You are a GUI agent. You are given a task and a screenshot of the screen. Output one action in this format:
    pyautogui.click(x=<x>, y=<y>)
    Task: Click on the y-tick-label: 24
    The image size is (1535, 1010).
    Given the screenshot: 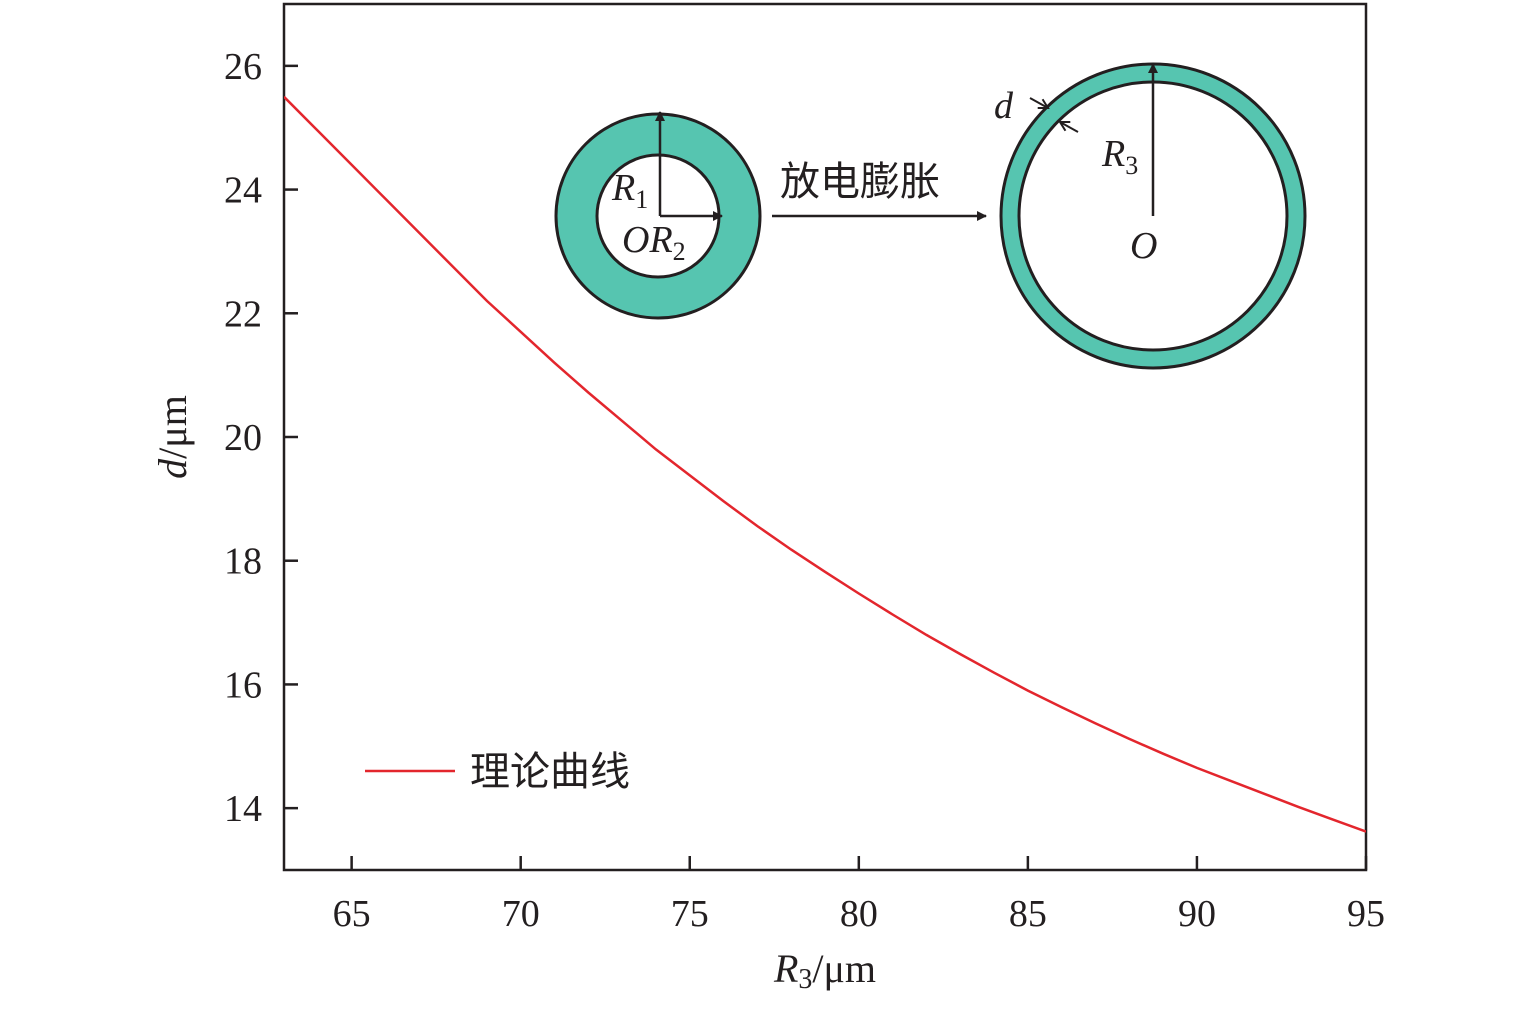 What is the action you would take?
    pyautogui.click(x=243, y=191)
    